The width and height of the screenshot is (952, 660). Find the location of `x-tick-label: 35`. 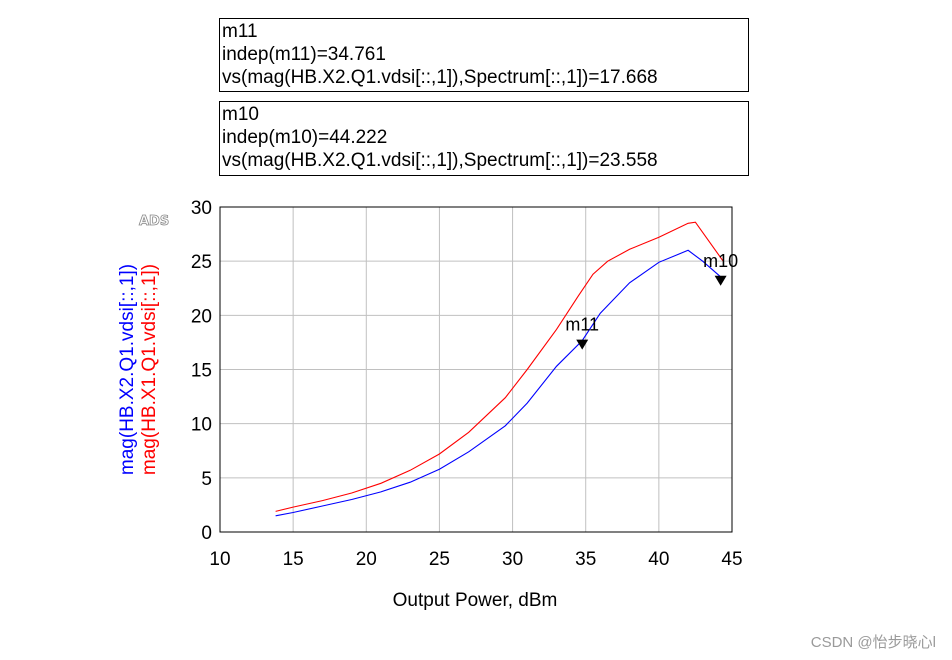

x-tick-label: 35 is located at coordinates (585, 559).